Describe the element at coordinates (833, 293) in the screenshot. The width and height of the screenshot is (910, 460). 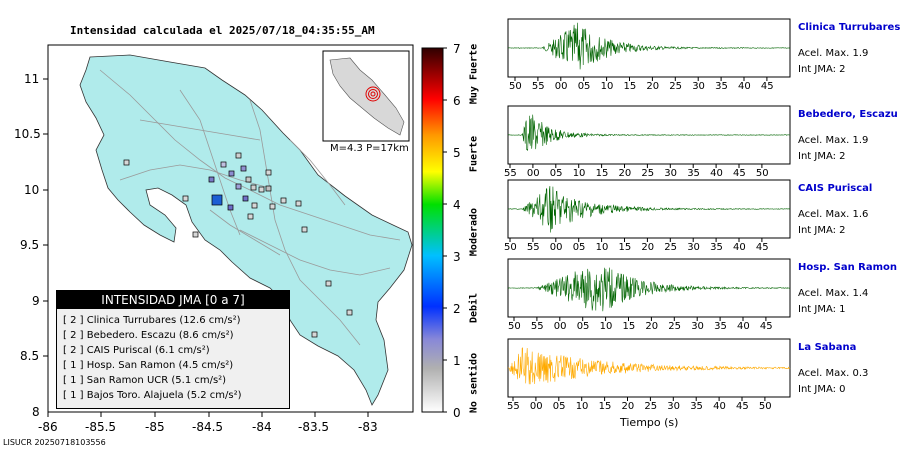
I see `station-acel-max: Acel. Max. 1.4` at that location.